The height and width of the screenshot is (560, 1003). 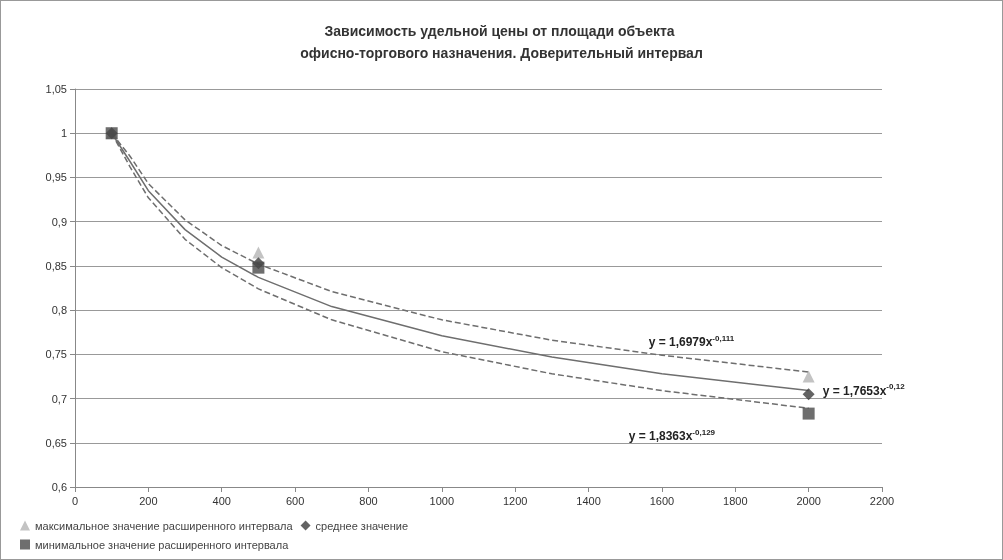 I want to click on legend-label: среднее значение, so click(x=362, y=525).